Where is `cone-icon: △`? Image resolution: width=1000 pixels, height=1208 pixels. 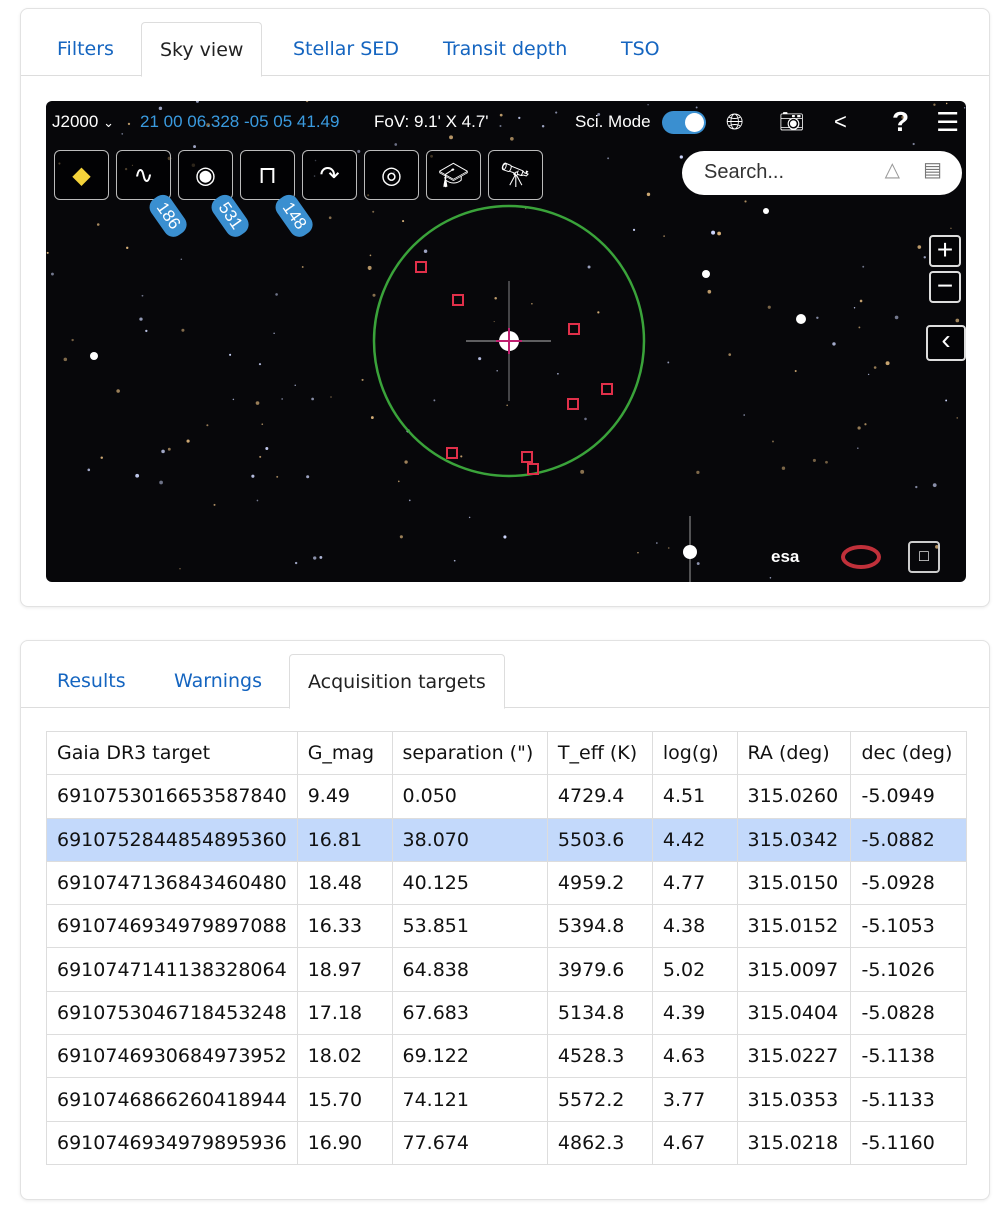 cone-icon: △ is located at coordinates (892, 170).